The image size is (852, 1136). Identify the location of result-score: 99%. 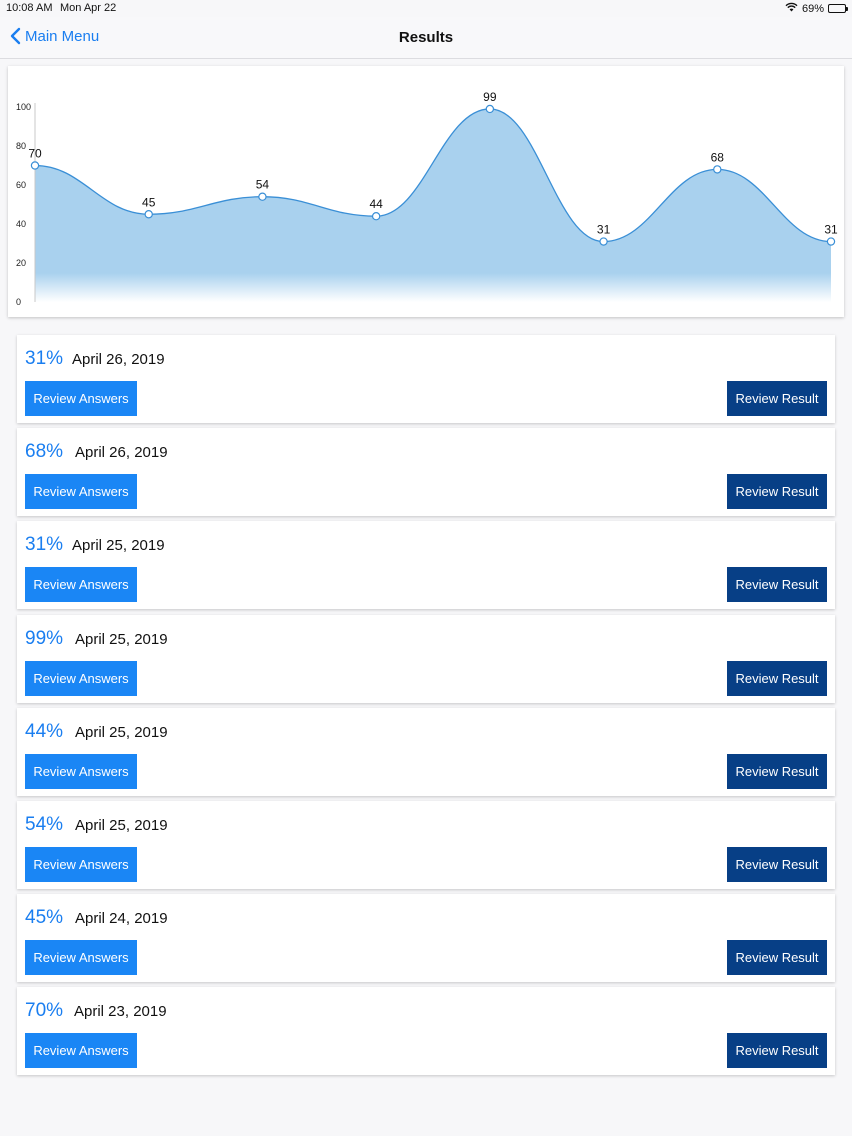
(44, 638).